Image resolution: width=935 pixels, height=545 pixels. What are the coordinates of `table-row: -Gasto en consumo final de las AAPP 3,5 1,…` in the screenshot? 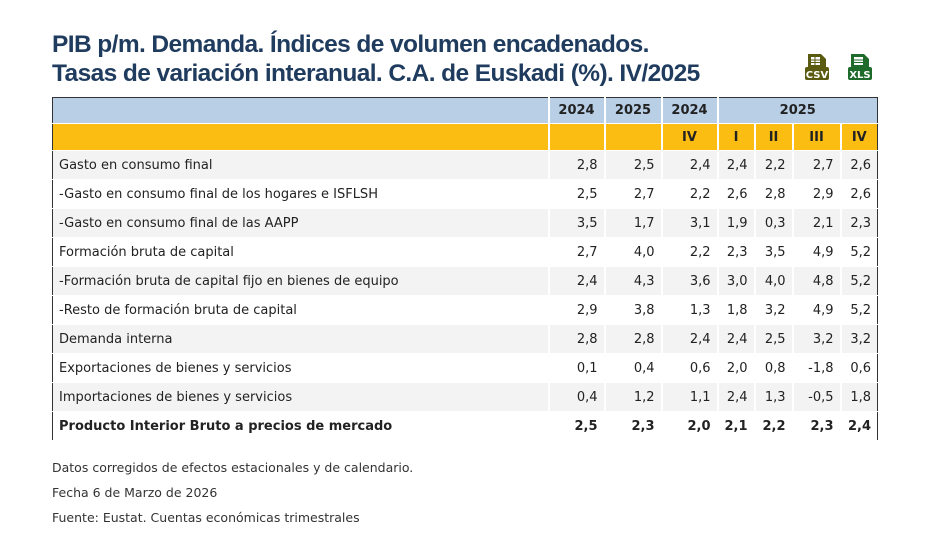 It's located at (465, 223).